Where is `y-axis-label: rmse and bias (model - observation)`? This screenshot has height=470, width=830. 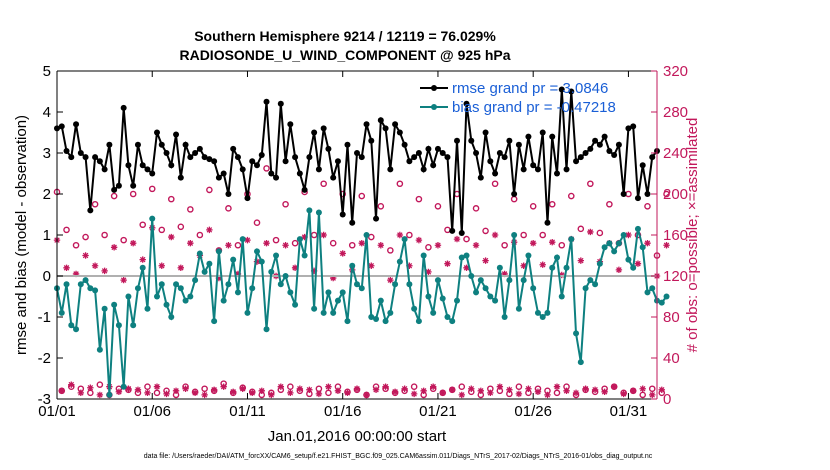
y-axis-label: rmse and bias (model - observation) is located at coordinates (21, 235).